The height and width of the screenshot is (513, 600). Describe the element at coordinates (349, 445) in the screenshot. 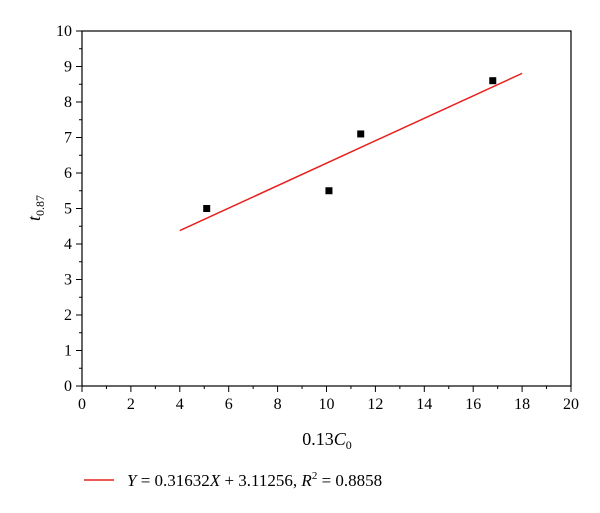

I see `x-axis-label-subscript: 0` at that location.